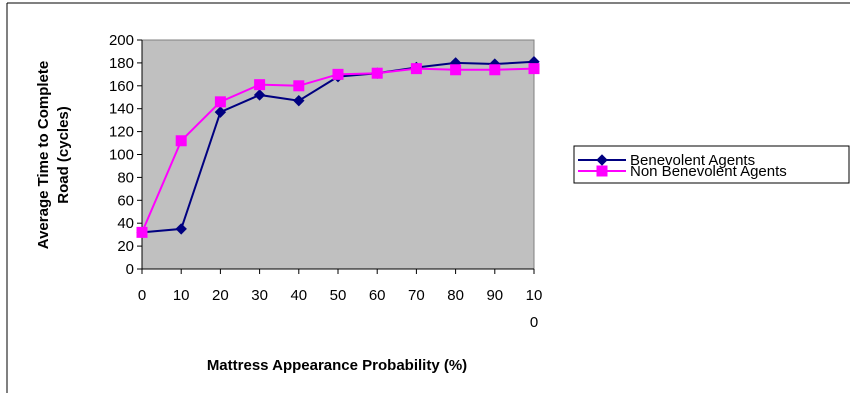 The width and height of the screenshot is (850, 398). Describe the element at coordinates (121, 86) in the screenshot. I see `y-tick-label: 160` at that location.